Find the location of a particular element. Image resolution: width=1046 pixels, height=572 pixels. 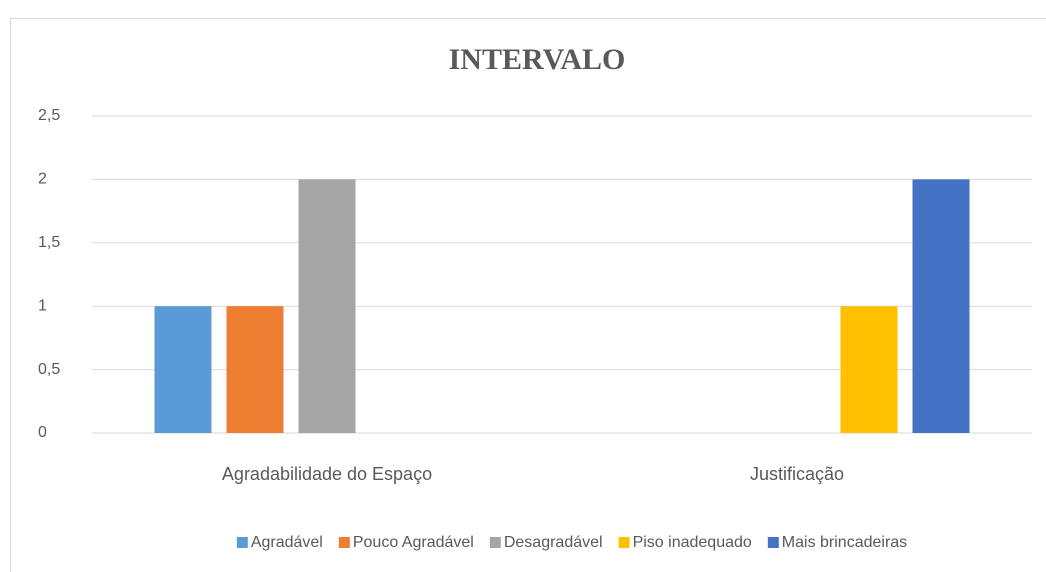

legend-label: Mais brincadeiras is located at coordinates (844, 542).